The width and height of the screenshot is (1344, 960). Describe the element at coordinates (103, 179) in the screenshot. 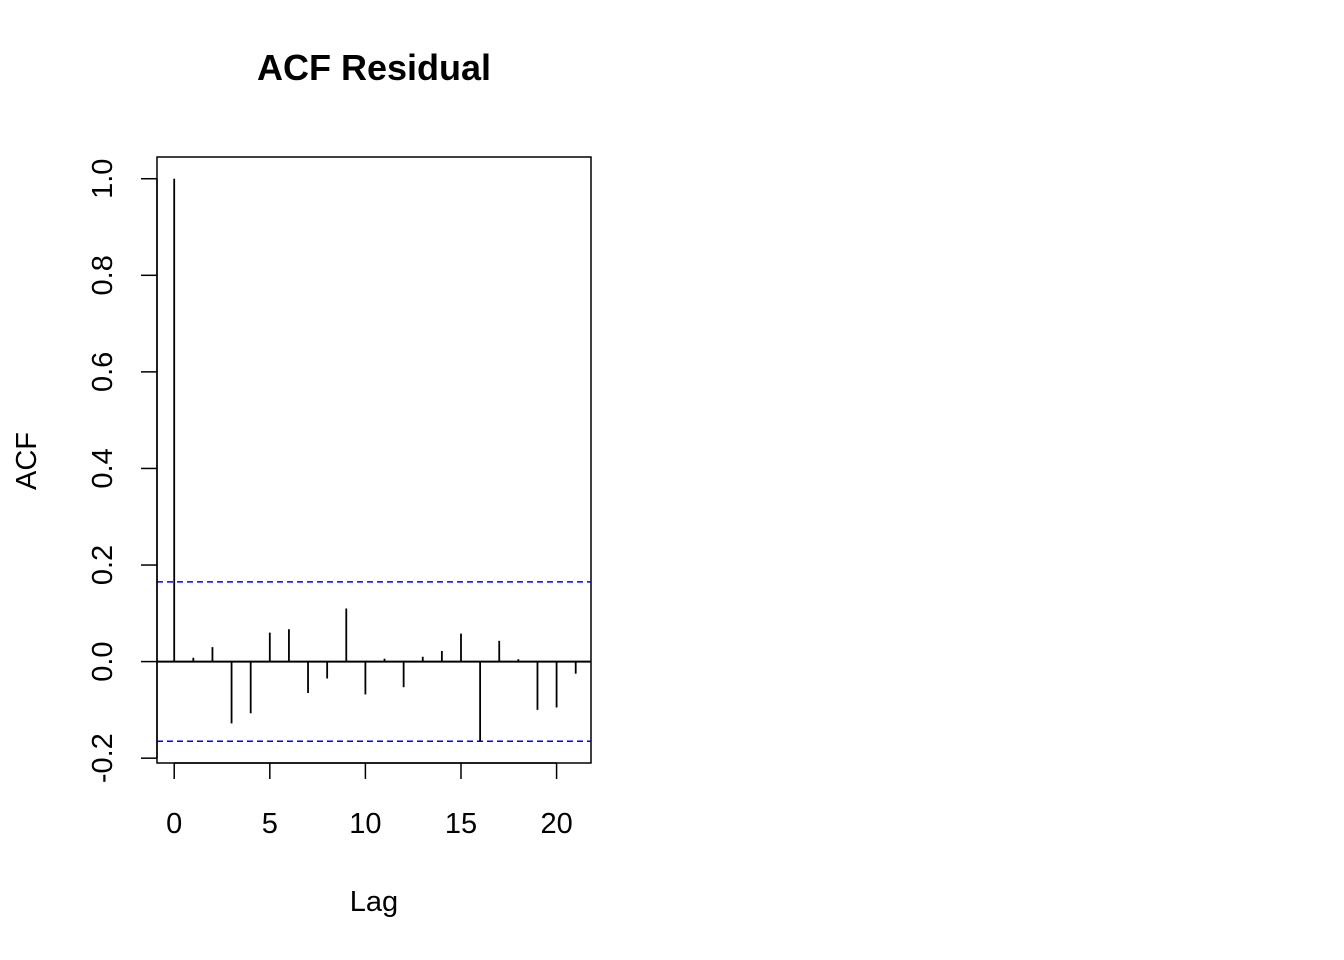

I see `y-tick-label: 1.0` at that location.